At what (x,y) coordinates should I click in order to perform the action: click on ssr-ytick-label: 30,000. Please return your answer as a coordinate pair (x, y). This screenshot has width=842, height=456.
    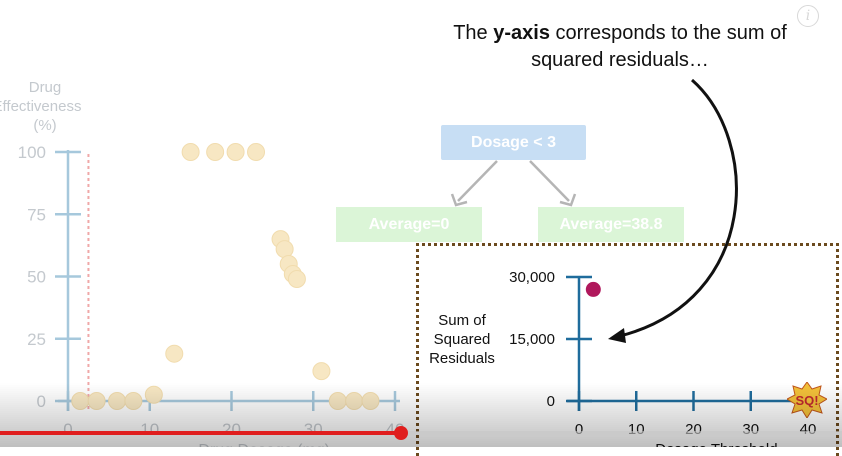
    Looking at the image, I should click on (532, 277).